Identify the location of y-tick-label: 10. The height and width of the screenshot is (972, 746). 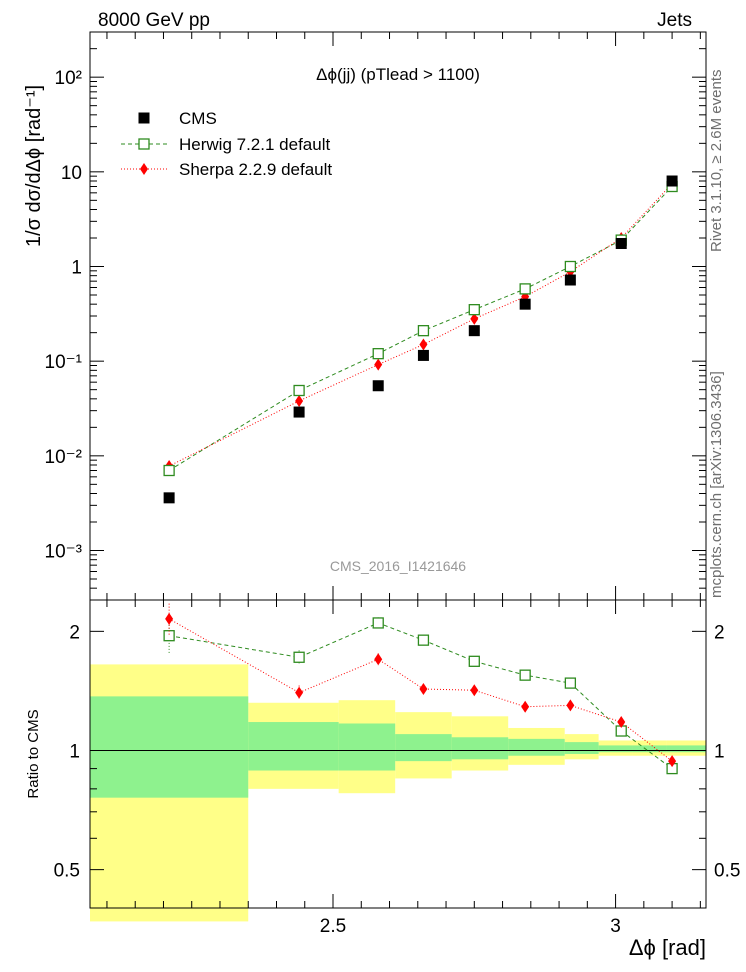
(71, 173).